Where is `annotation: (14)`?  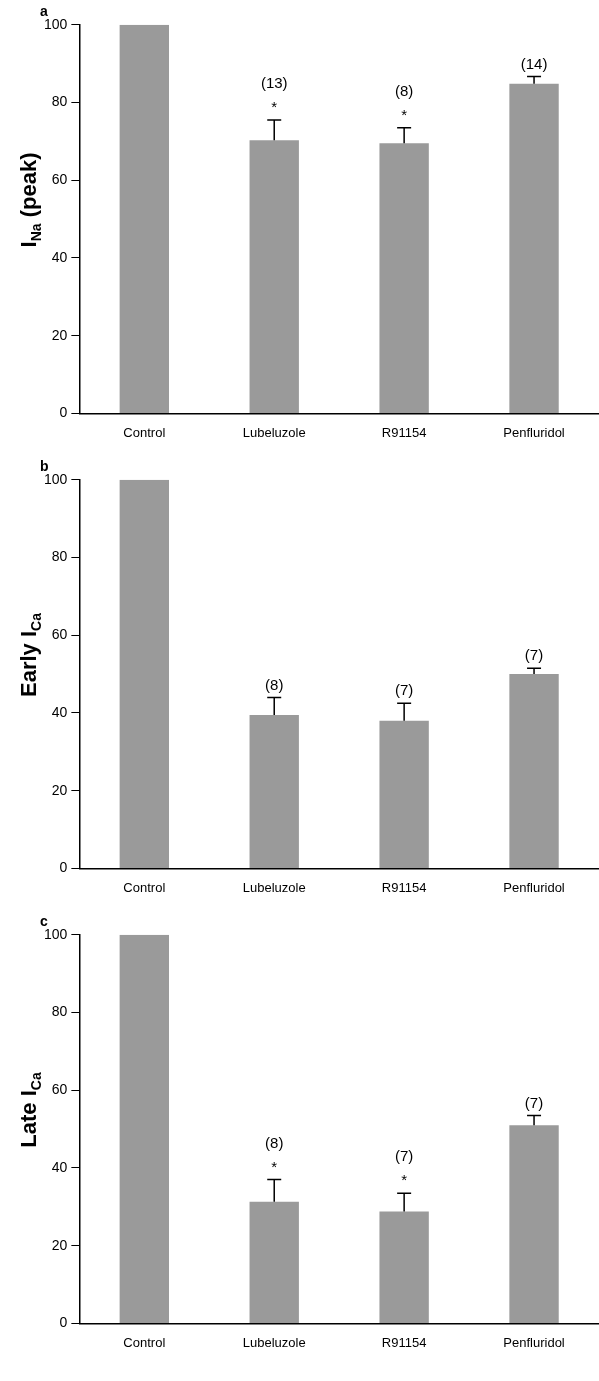 annotation: (14) is located at coordinates (534, 63).